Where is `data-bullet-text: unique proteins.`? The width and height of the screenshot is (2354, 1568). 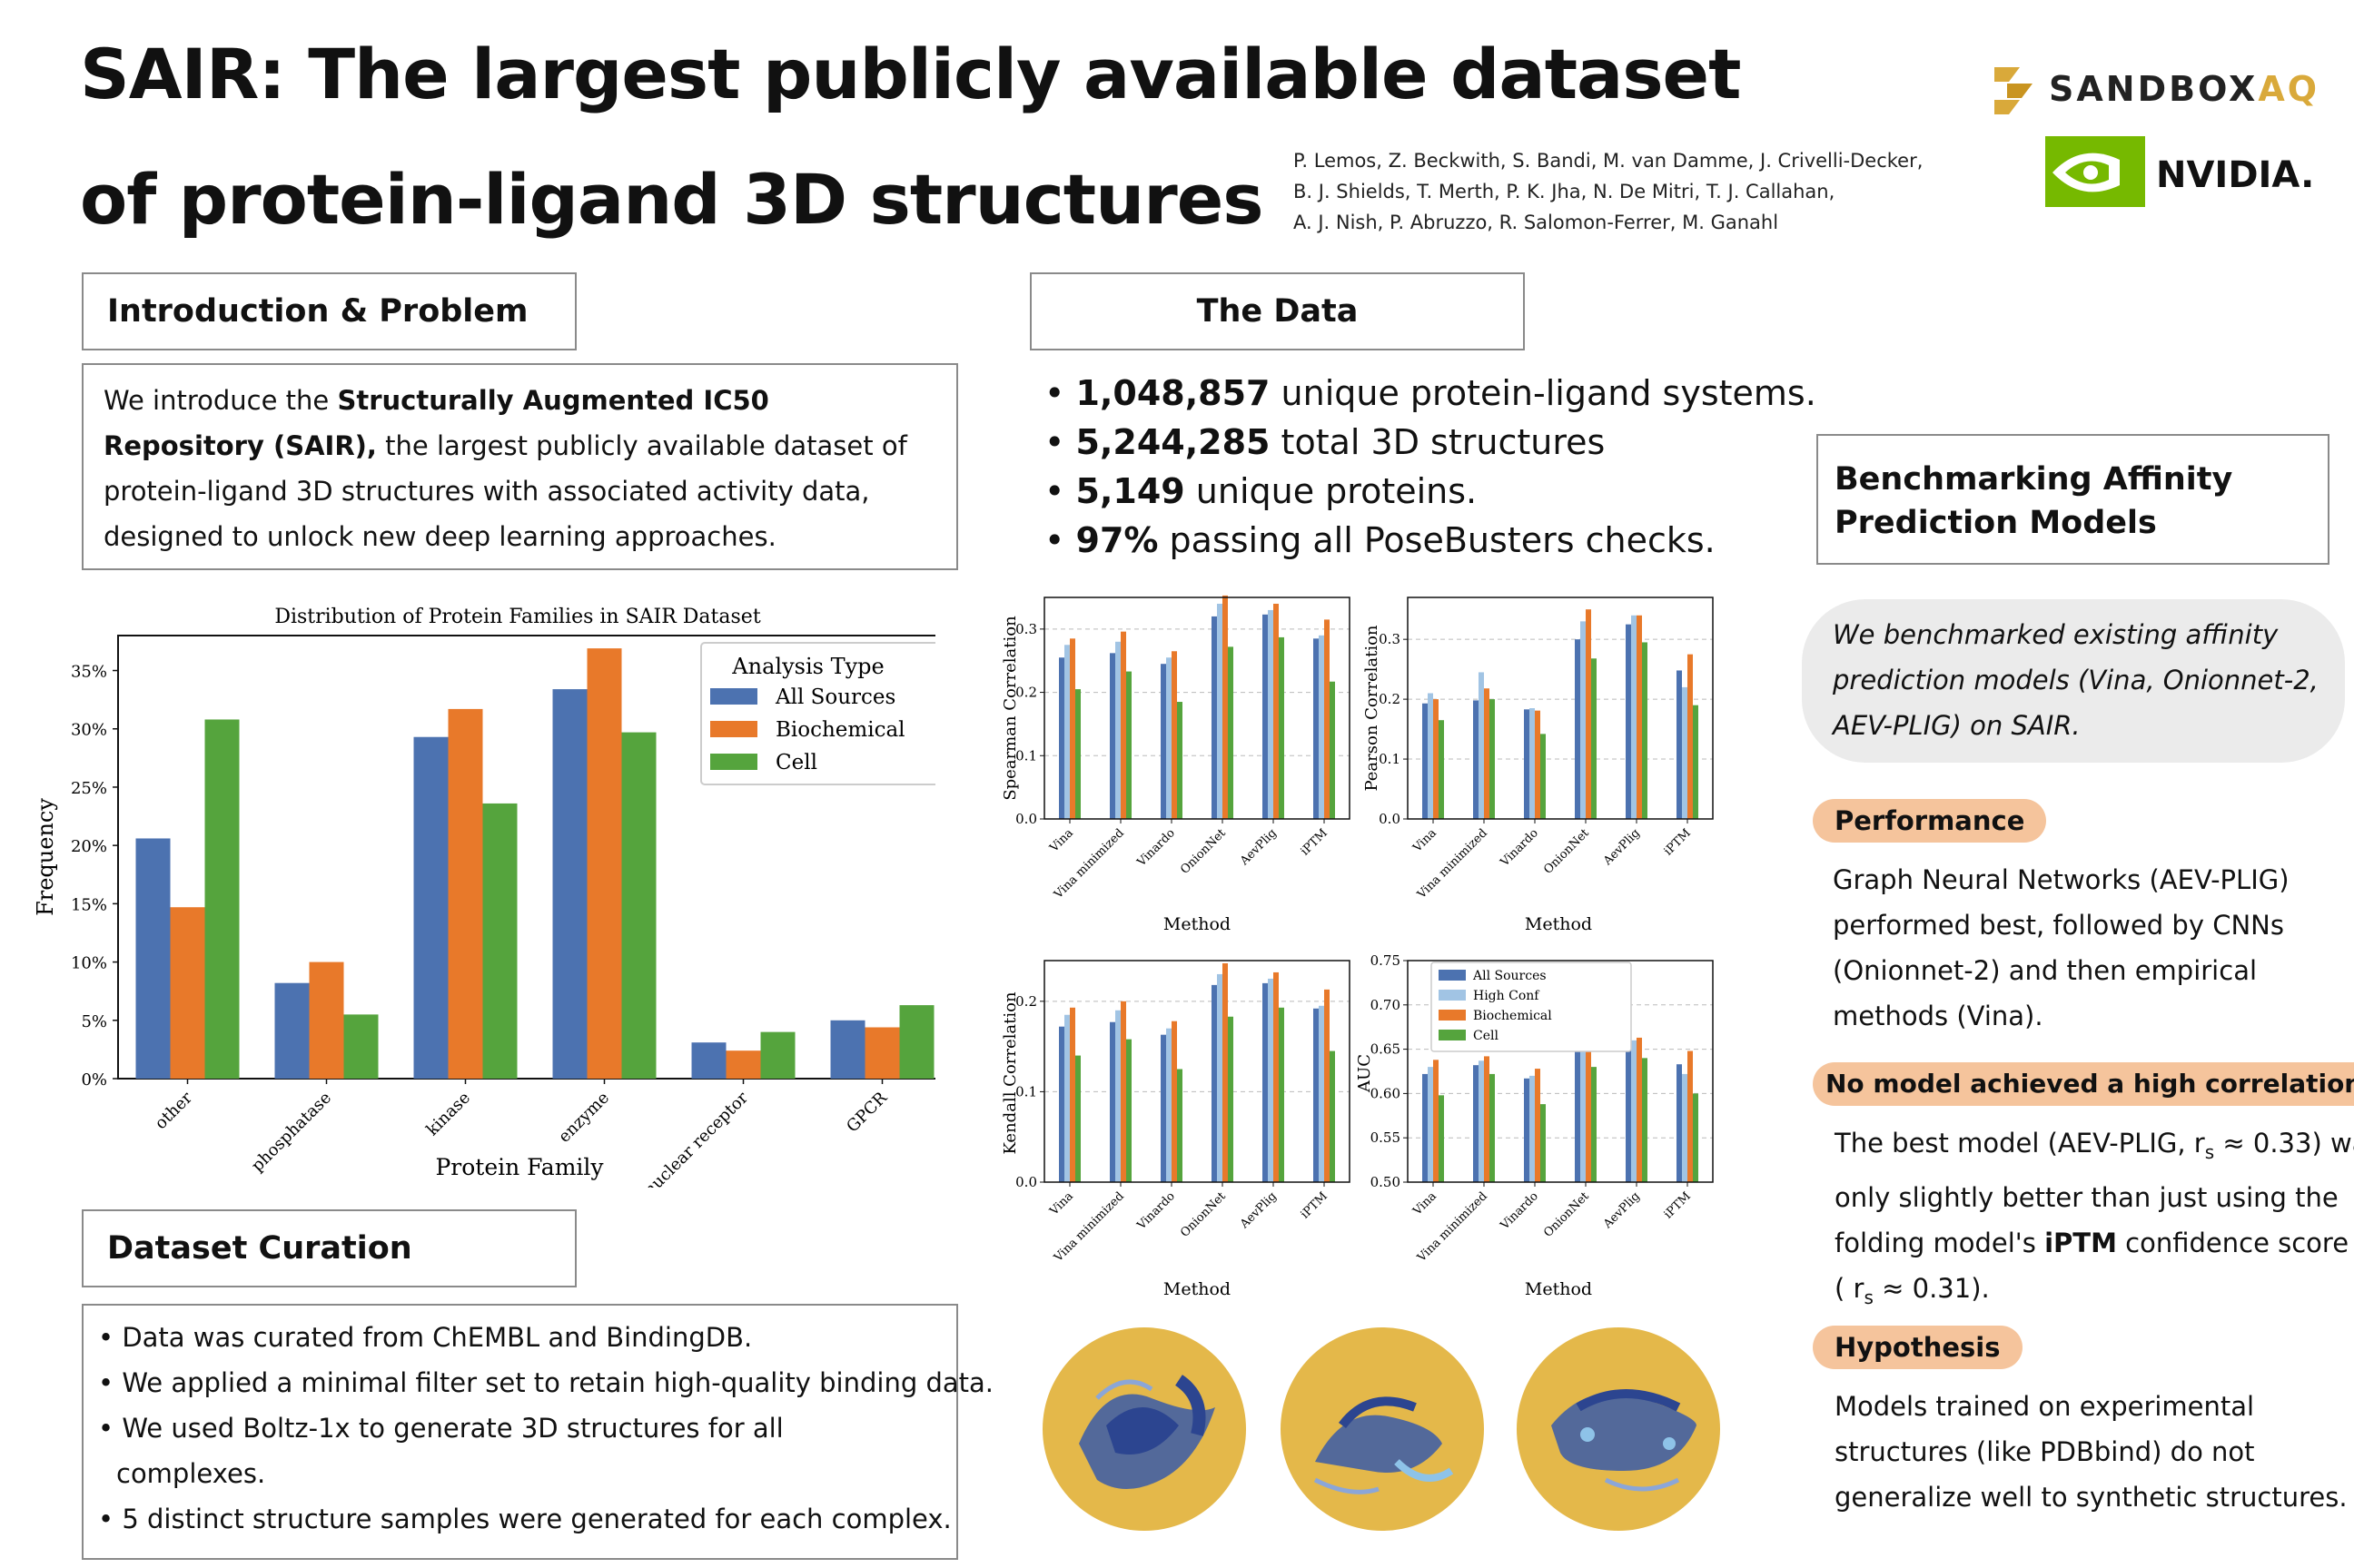
data-bullet-text: unique proteins. is located at coordinates (1331, 491).